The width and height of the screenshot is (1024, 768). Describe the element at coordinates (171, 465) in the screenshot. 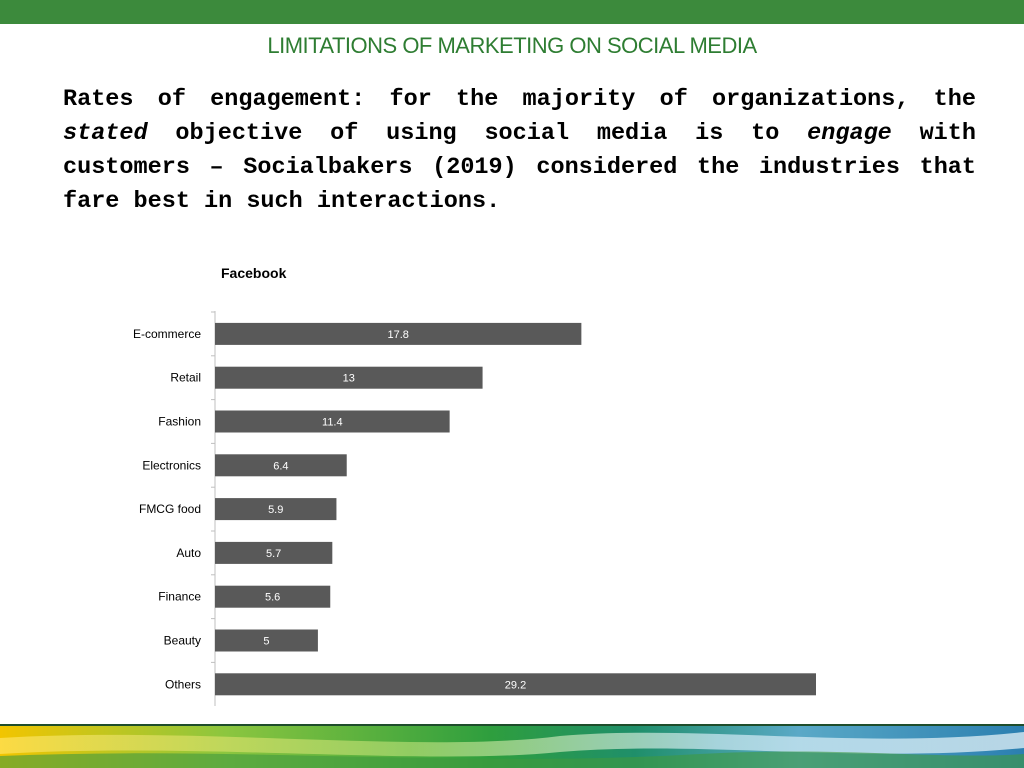

I see `category-label: Electronics` at that location.